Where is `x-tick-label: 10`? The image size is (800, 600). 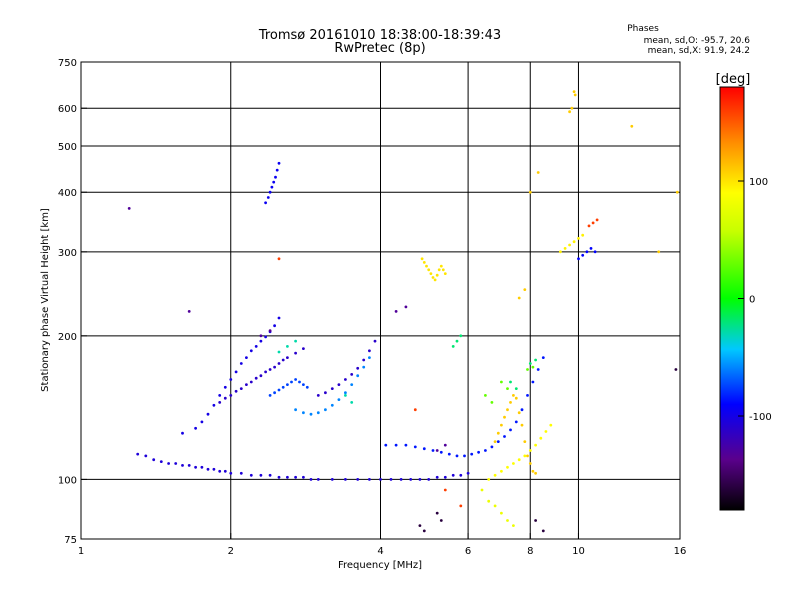 x-tick-label: 10 is located at coordinates (578, 551).